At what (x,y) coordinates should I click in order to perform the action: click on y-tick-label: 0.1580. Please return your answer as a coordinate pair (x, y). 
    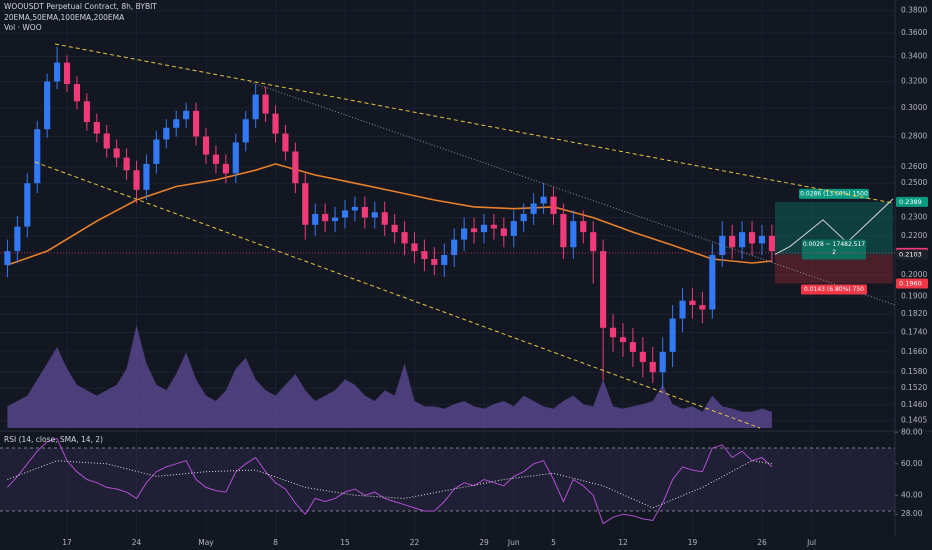
    Looking at the image, I should click on (914, 371).